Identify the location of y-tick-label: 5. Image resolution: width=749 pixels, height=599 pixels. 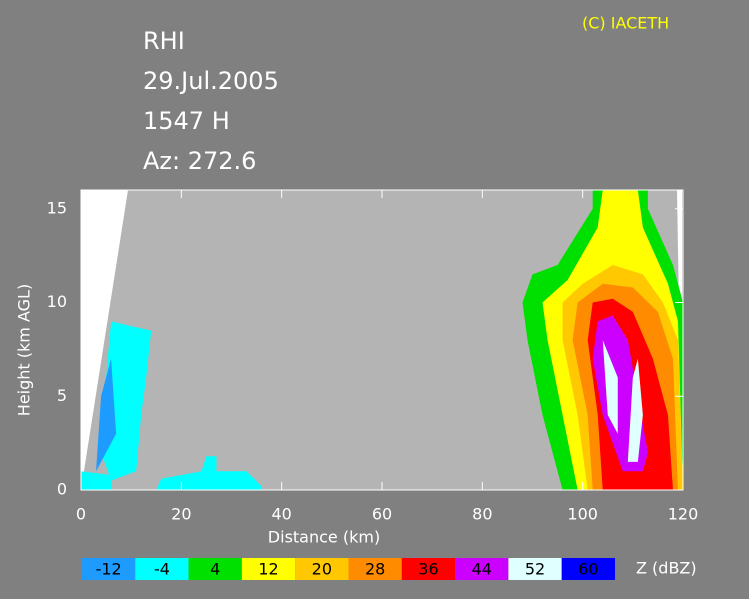
(62, 395).